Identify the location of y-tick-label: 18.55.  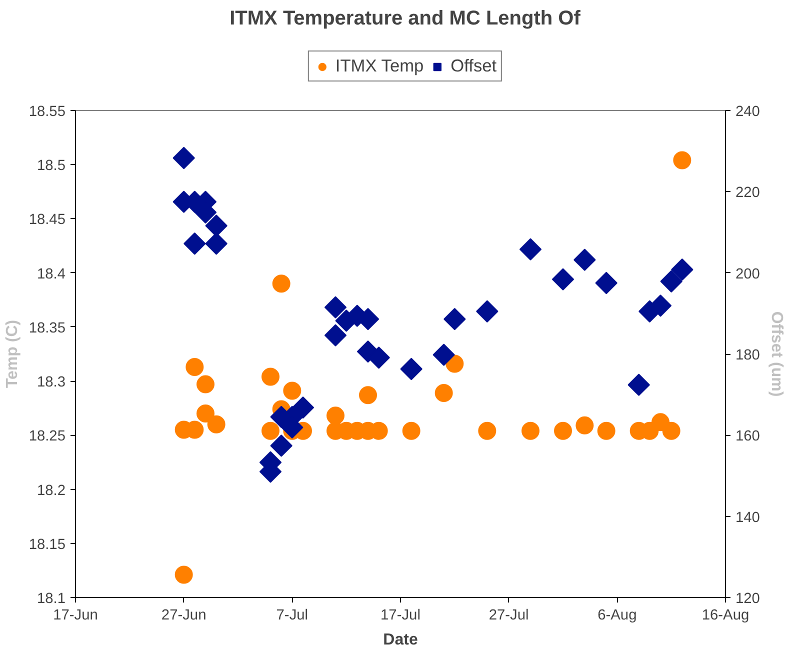
(47, 112).